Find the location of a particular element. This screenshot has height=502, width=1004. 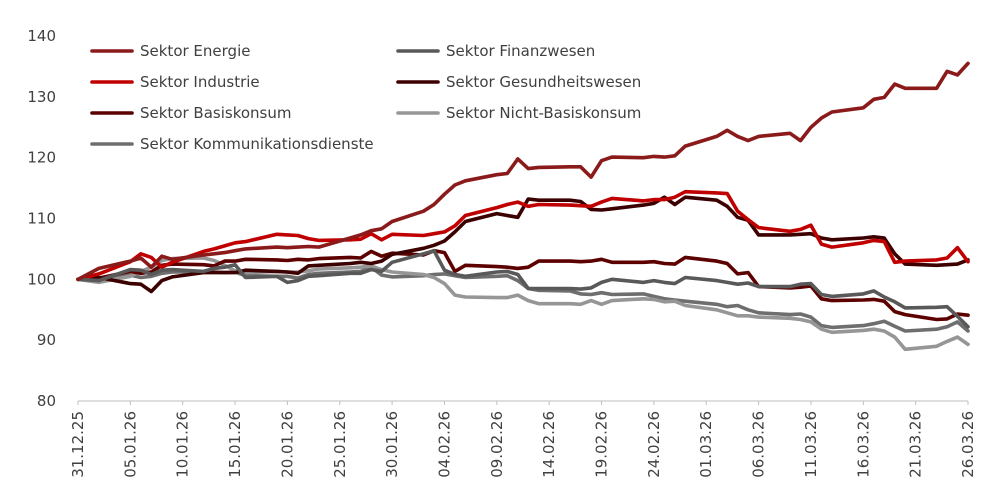

x-tick-label: 16.03.26 is located at coordinates (863, 444).